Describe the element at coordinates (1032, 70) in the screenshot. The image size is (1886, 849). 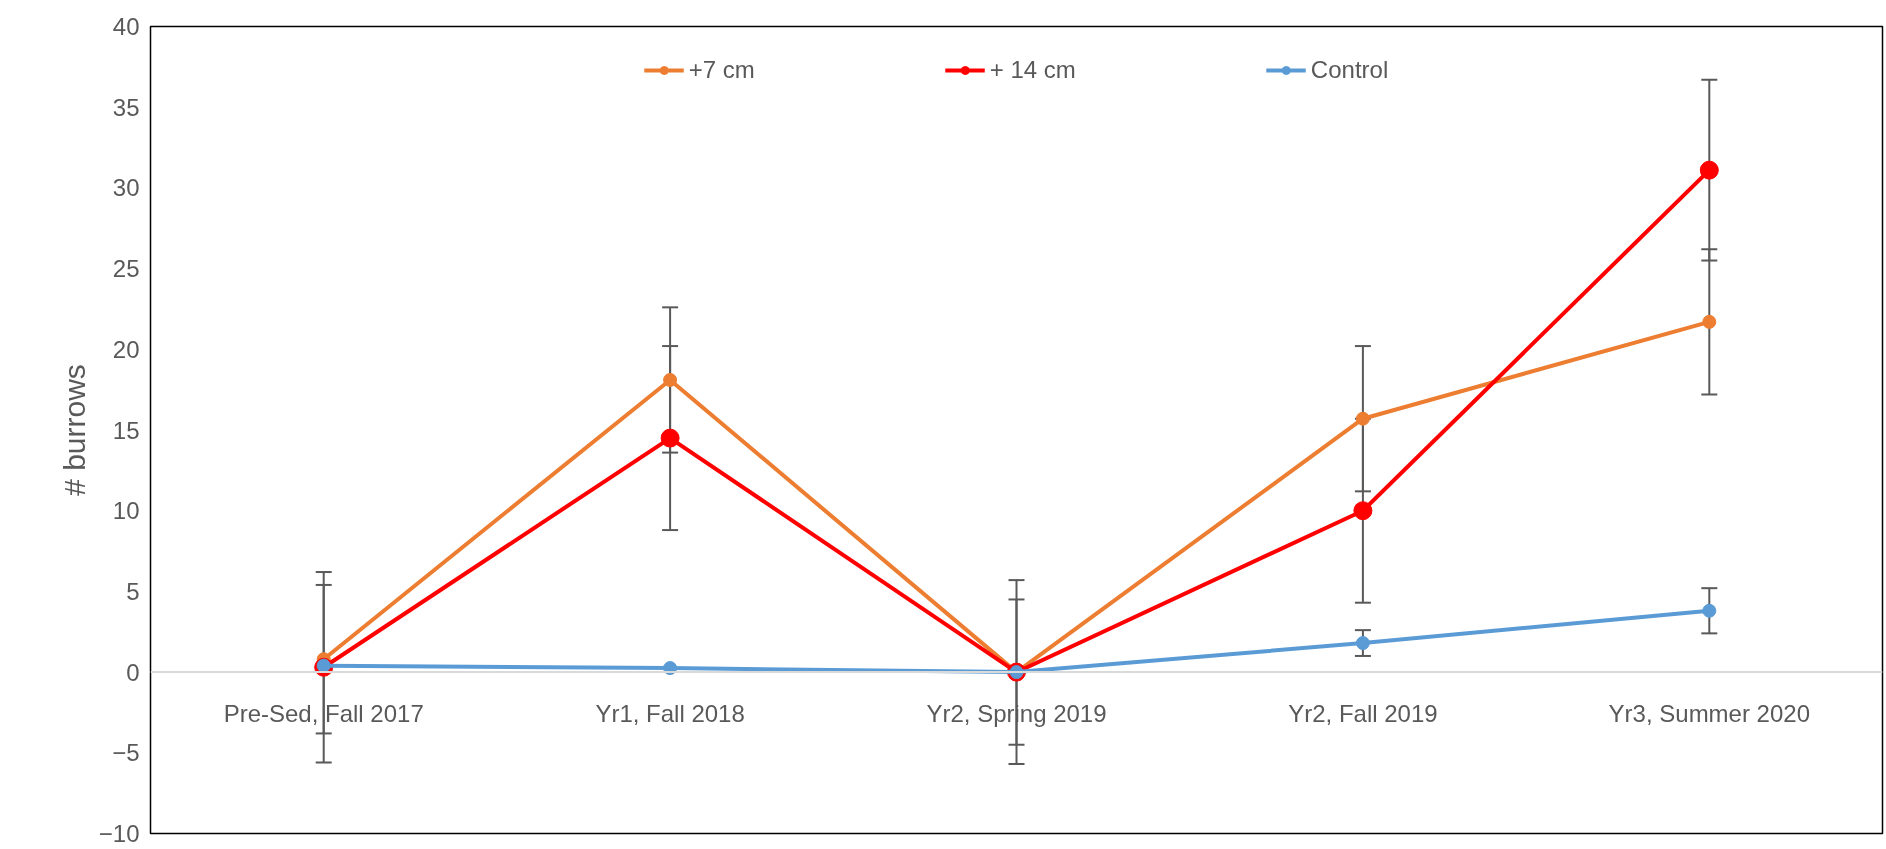
I see `legend-label: + 14 cm` at that location.